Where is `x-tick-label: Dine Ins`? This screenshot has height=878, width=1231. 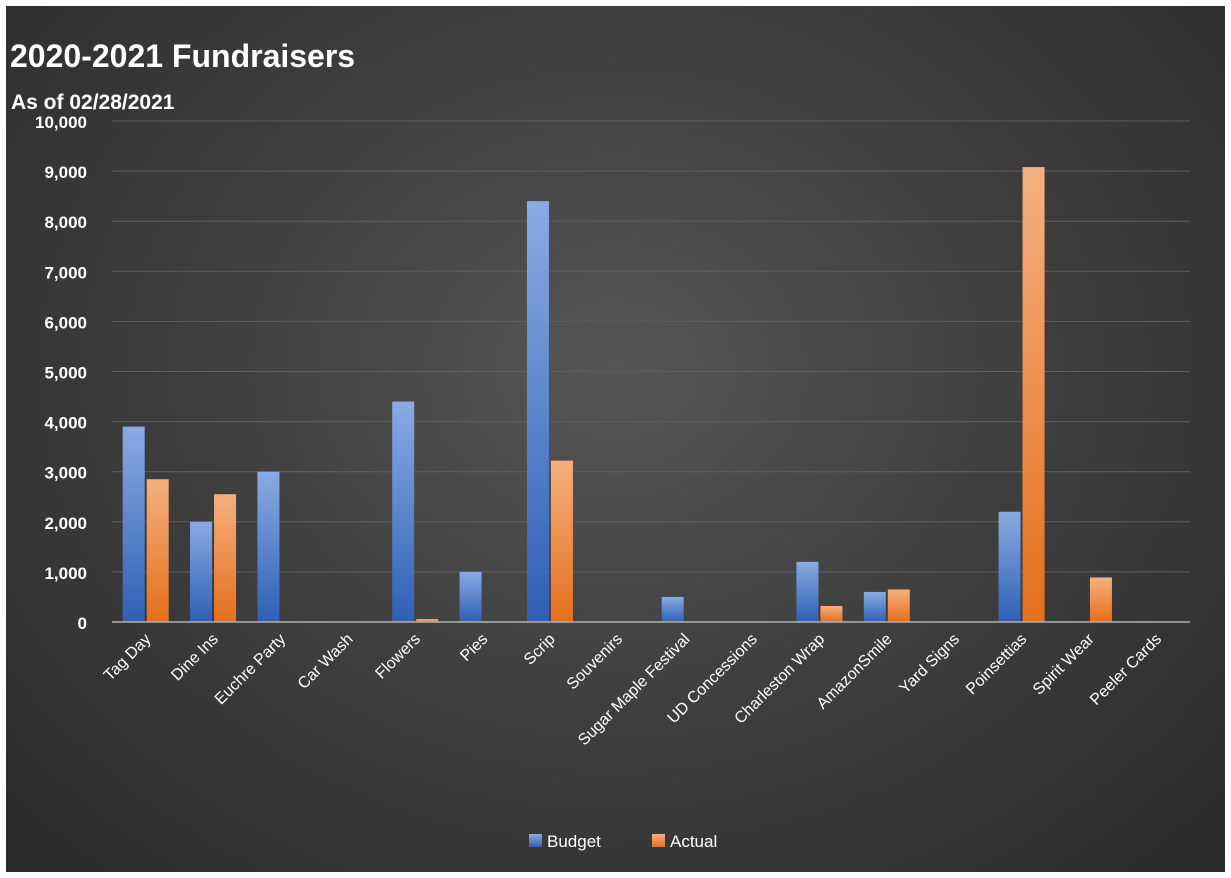
x-tick-label: Dine Ins is located at coordinates (195, 658).